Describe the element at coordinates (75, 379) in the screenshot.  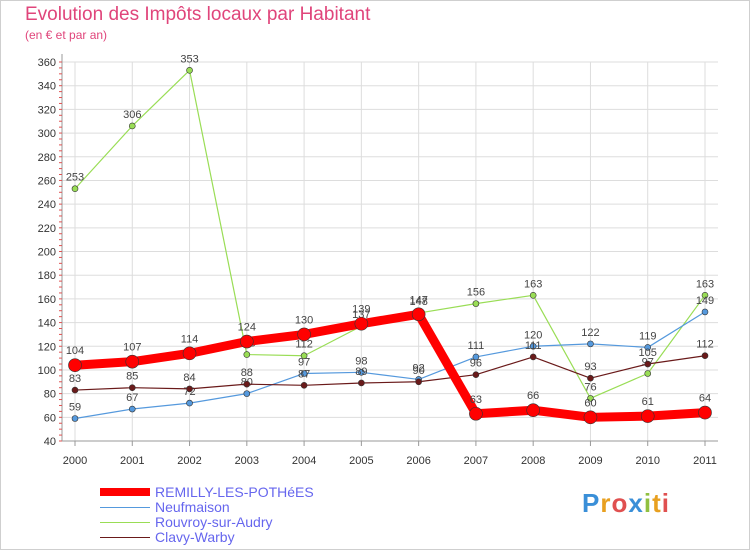
I see `data-label-clavy-warby: 83` at that location.